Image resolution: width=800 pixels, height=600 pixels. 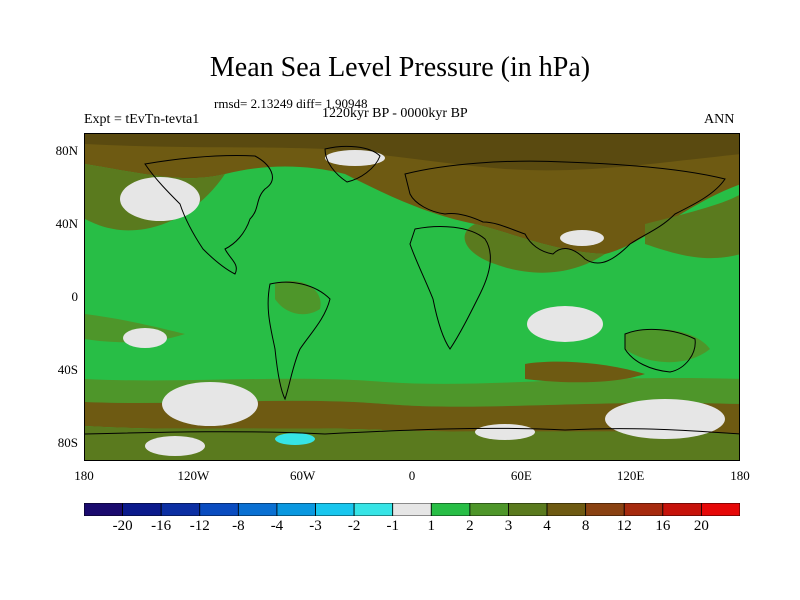 I want to click on time-period: 1220kyr BP - 0000kyr BP, so click(x=395, y=113).